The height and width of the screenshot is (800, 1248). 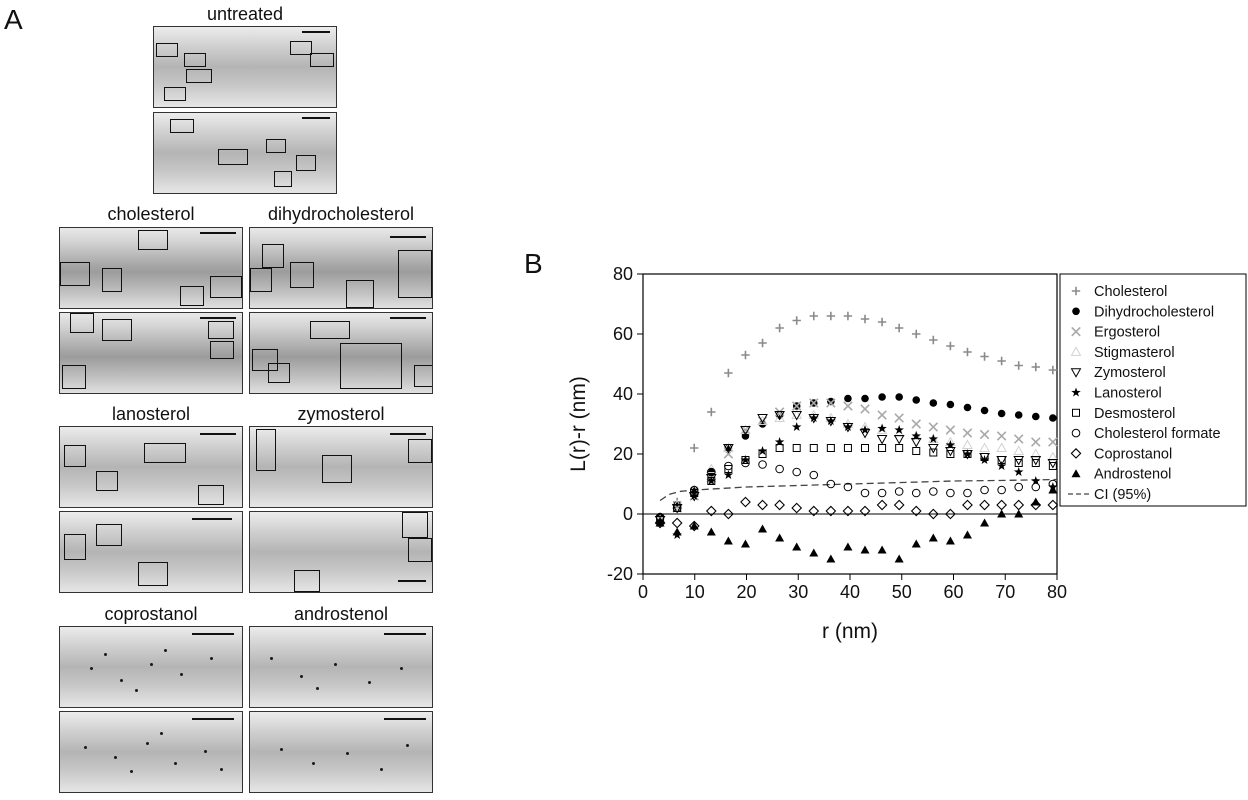 What do you see at coordinates (1133, 454) in the screenshot?
I see `legend-label: Coprostanol` at bounding box center [1133, 454].